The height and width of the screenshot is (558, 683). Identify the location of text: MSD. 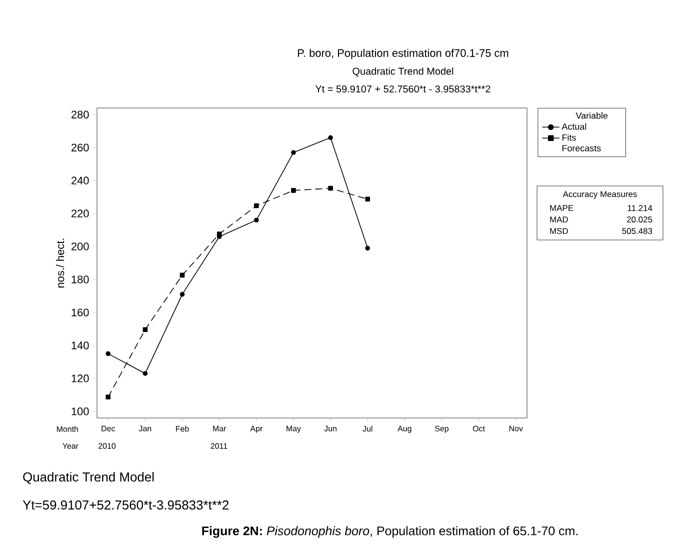
(559, 231).